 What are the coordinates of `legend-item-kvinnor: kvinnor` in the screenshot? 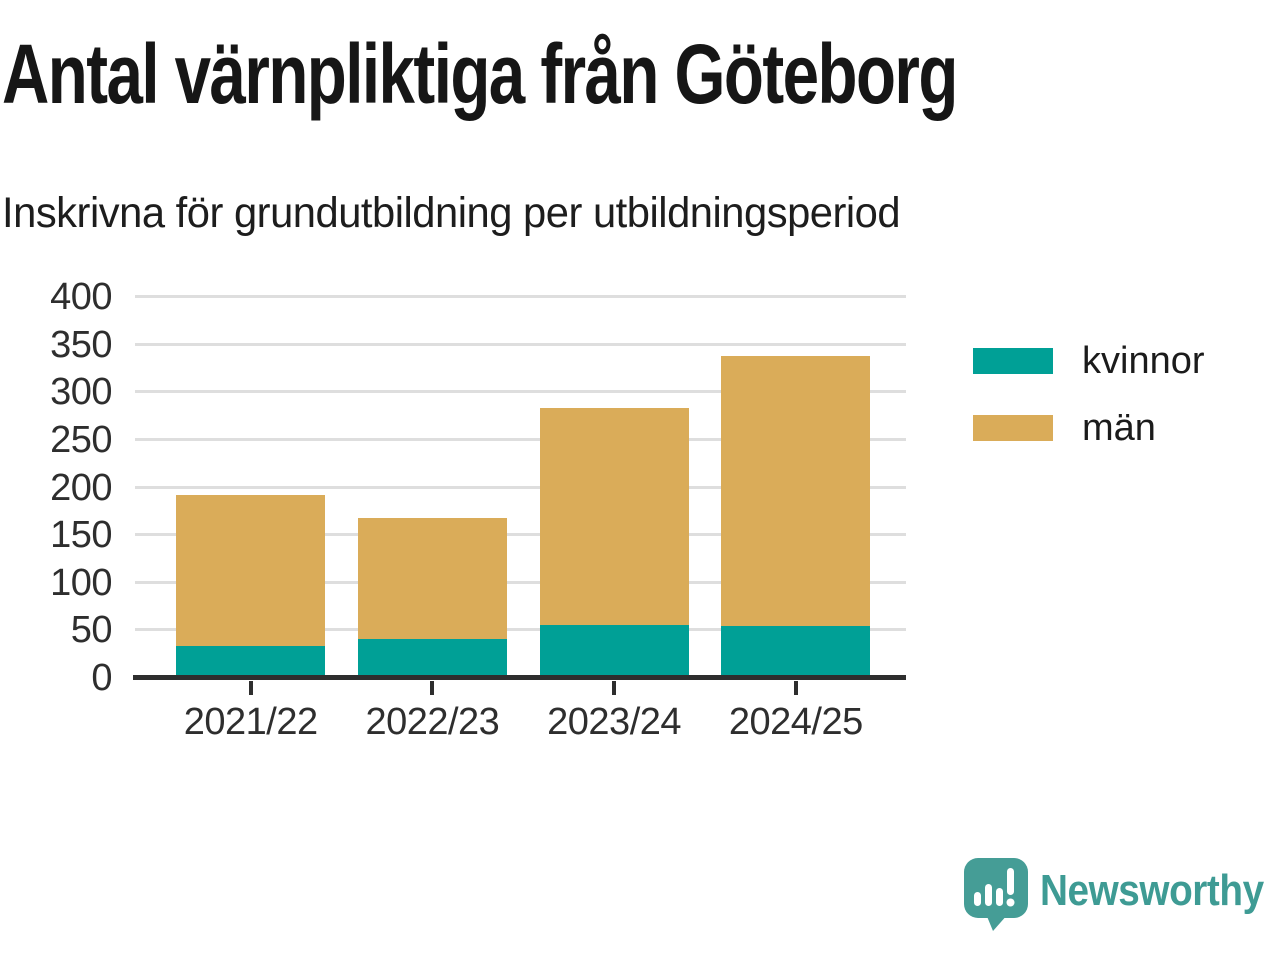 It's located at (1089, 361).